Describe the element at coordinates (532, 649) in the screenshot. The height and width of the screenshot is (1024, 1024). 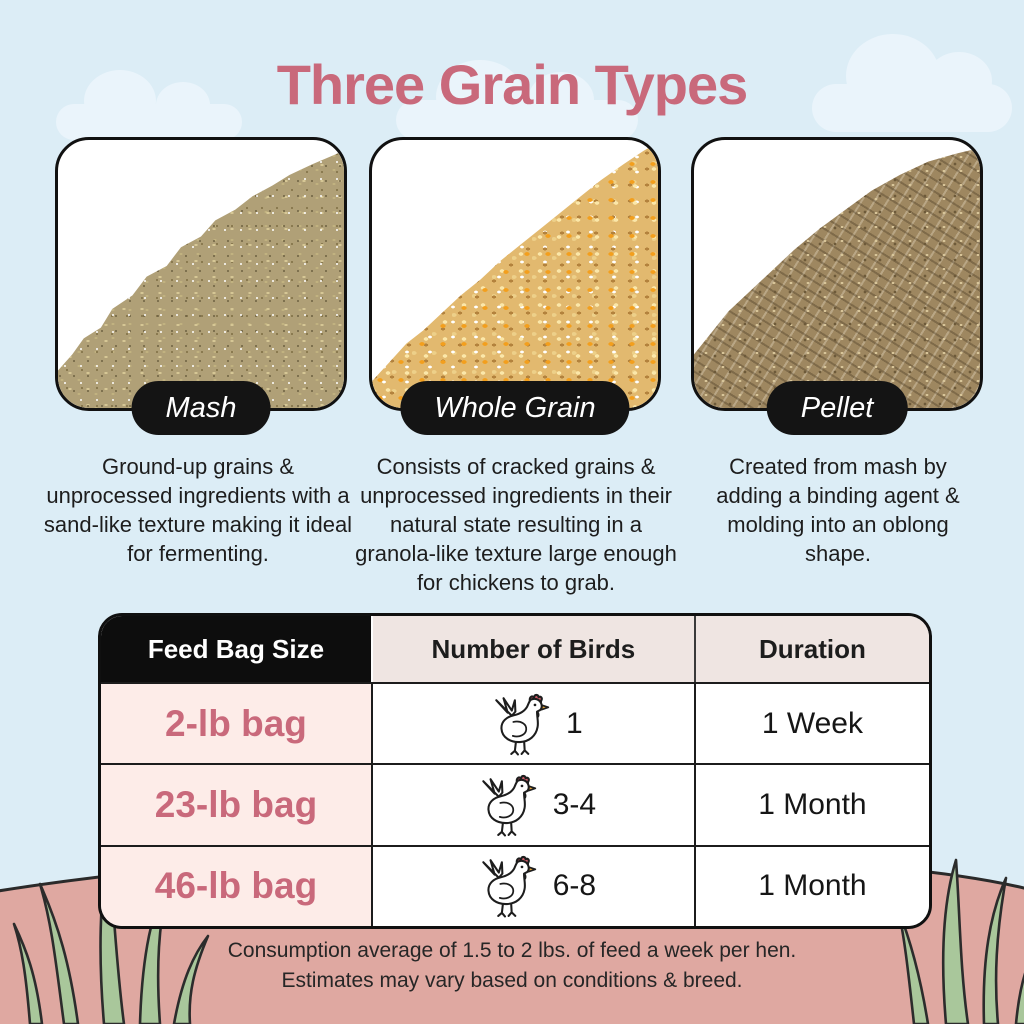
I see `column-header-number-of-birds: Number of Birds` at that location.